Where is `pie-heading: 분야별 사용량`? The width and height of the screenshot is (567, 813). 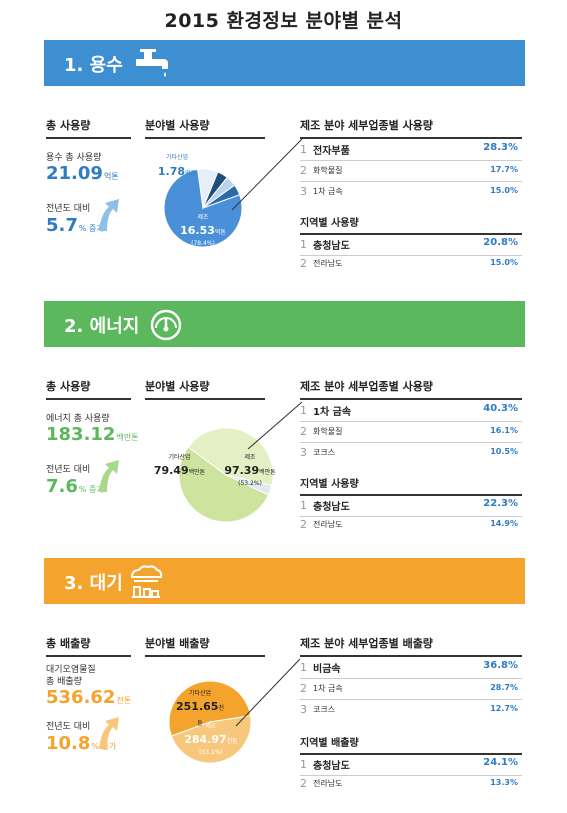
pie-heading: 분야별 사용량 is located at coordinates (205, 389).